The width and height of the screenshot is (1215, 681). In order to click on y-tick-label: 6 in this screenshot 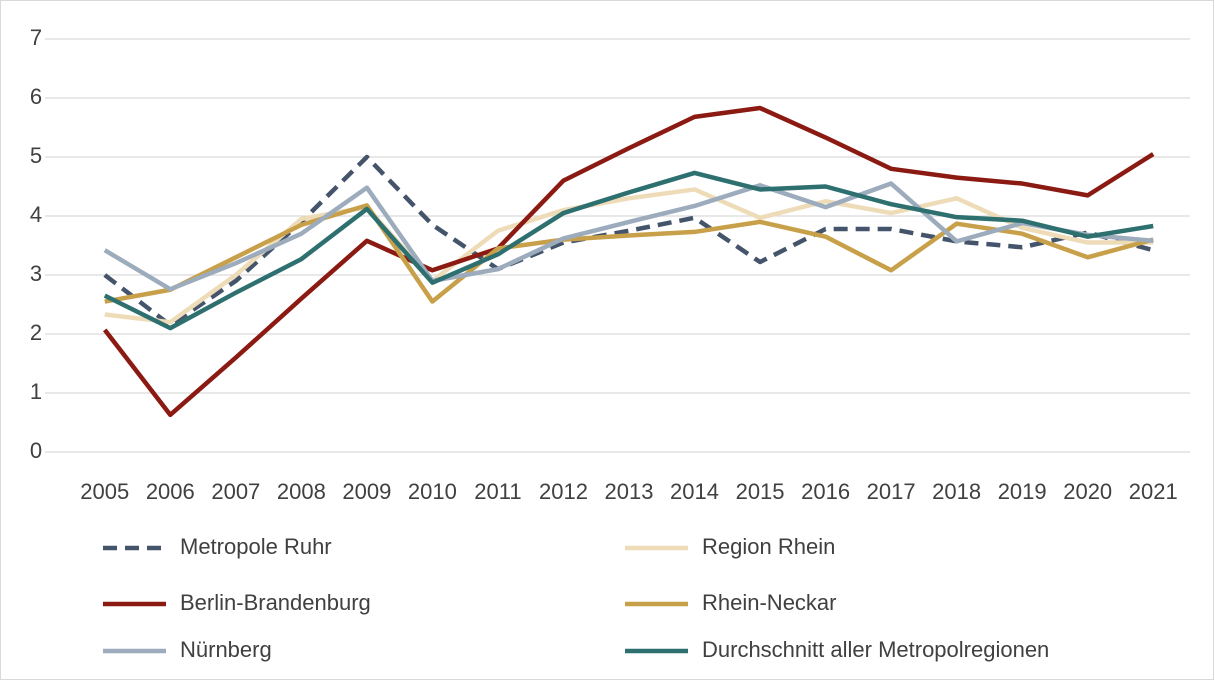, I will do `click(36, 96)`.